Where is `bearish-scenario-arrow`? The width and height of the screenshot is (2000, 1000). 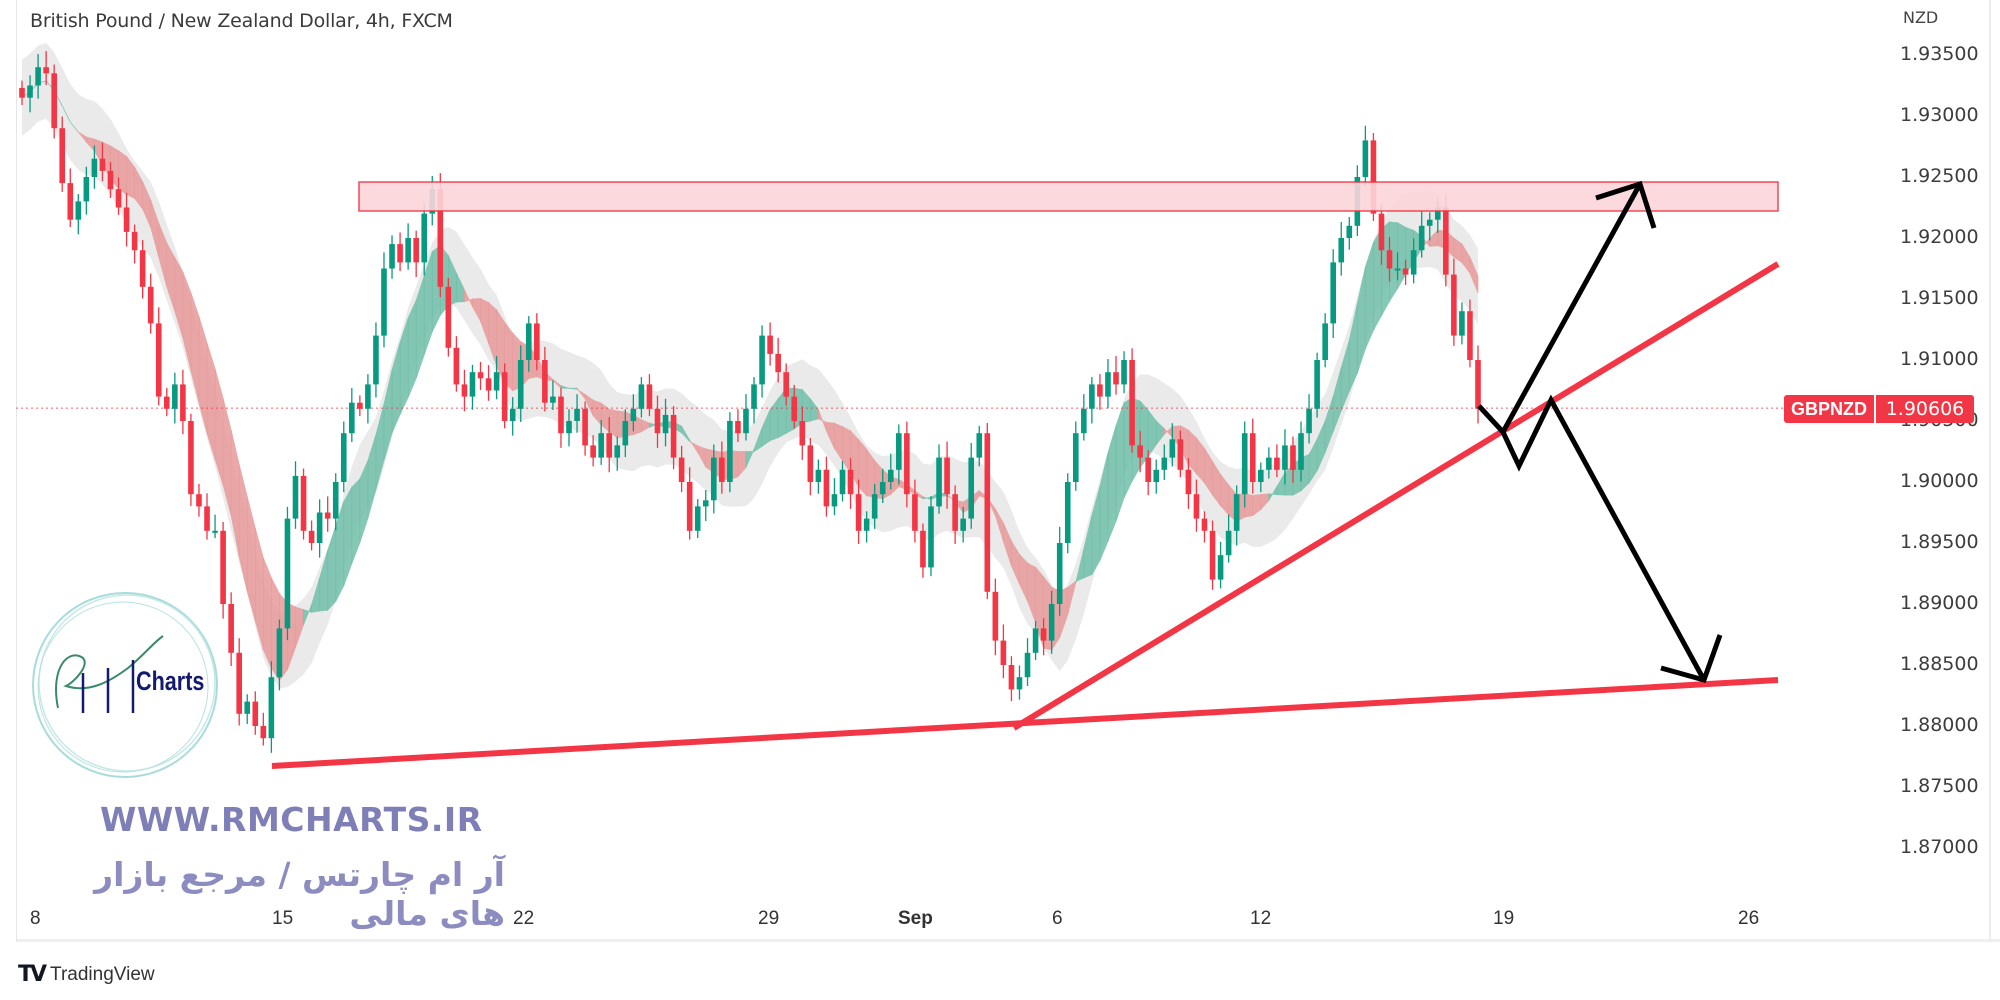 bearish-scenario-arrow is located at coordinates (1592, 538).